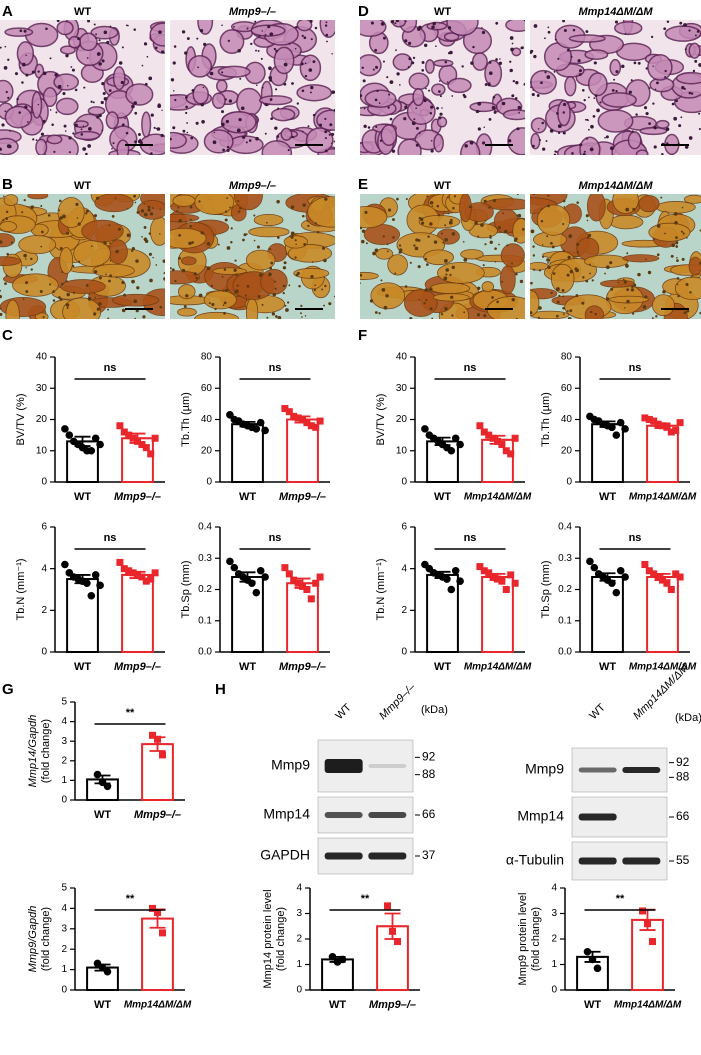  Describe the element at coordinates (429, 774) in the screenshot. I see `marker-label: 88` at that location.